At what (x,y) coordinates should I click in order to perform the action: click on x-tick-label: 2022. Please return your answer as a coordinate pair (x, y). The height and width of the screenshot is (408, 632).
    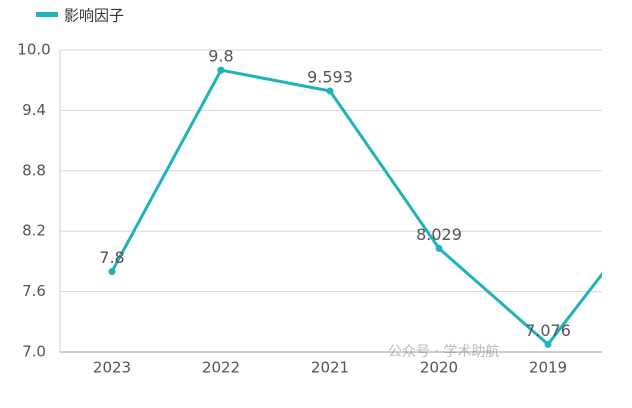
    Looking at the image, I should click on (221, 368).